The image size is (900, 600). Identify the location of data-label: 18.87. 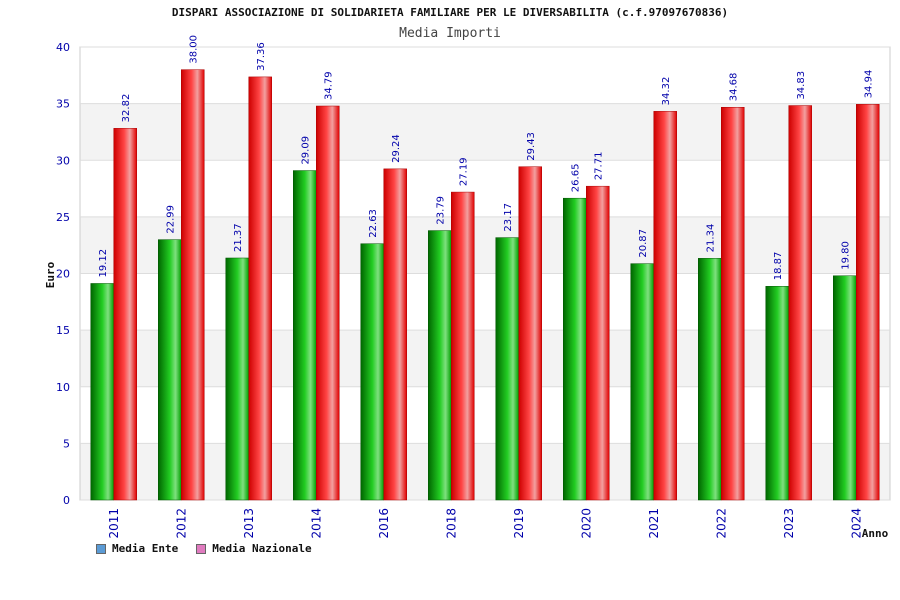
(778, 266).